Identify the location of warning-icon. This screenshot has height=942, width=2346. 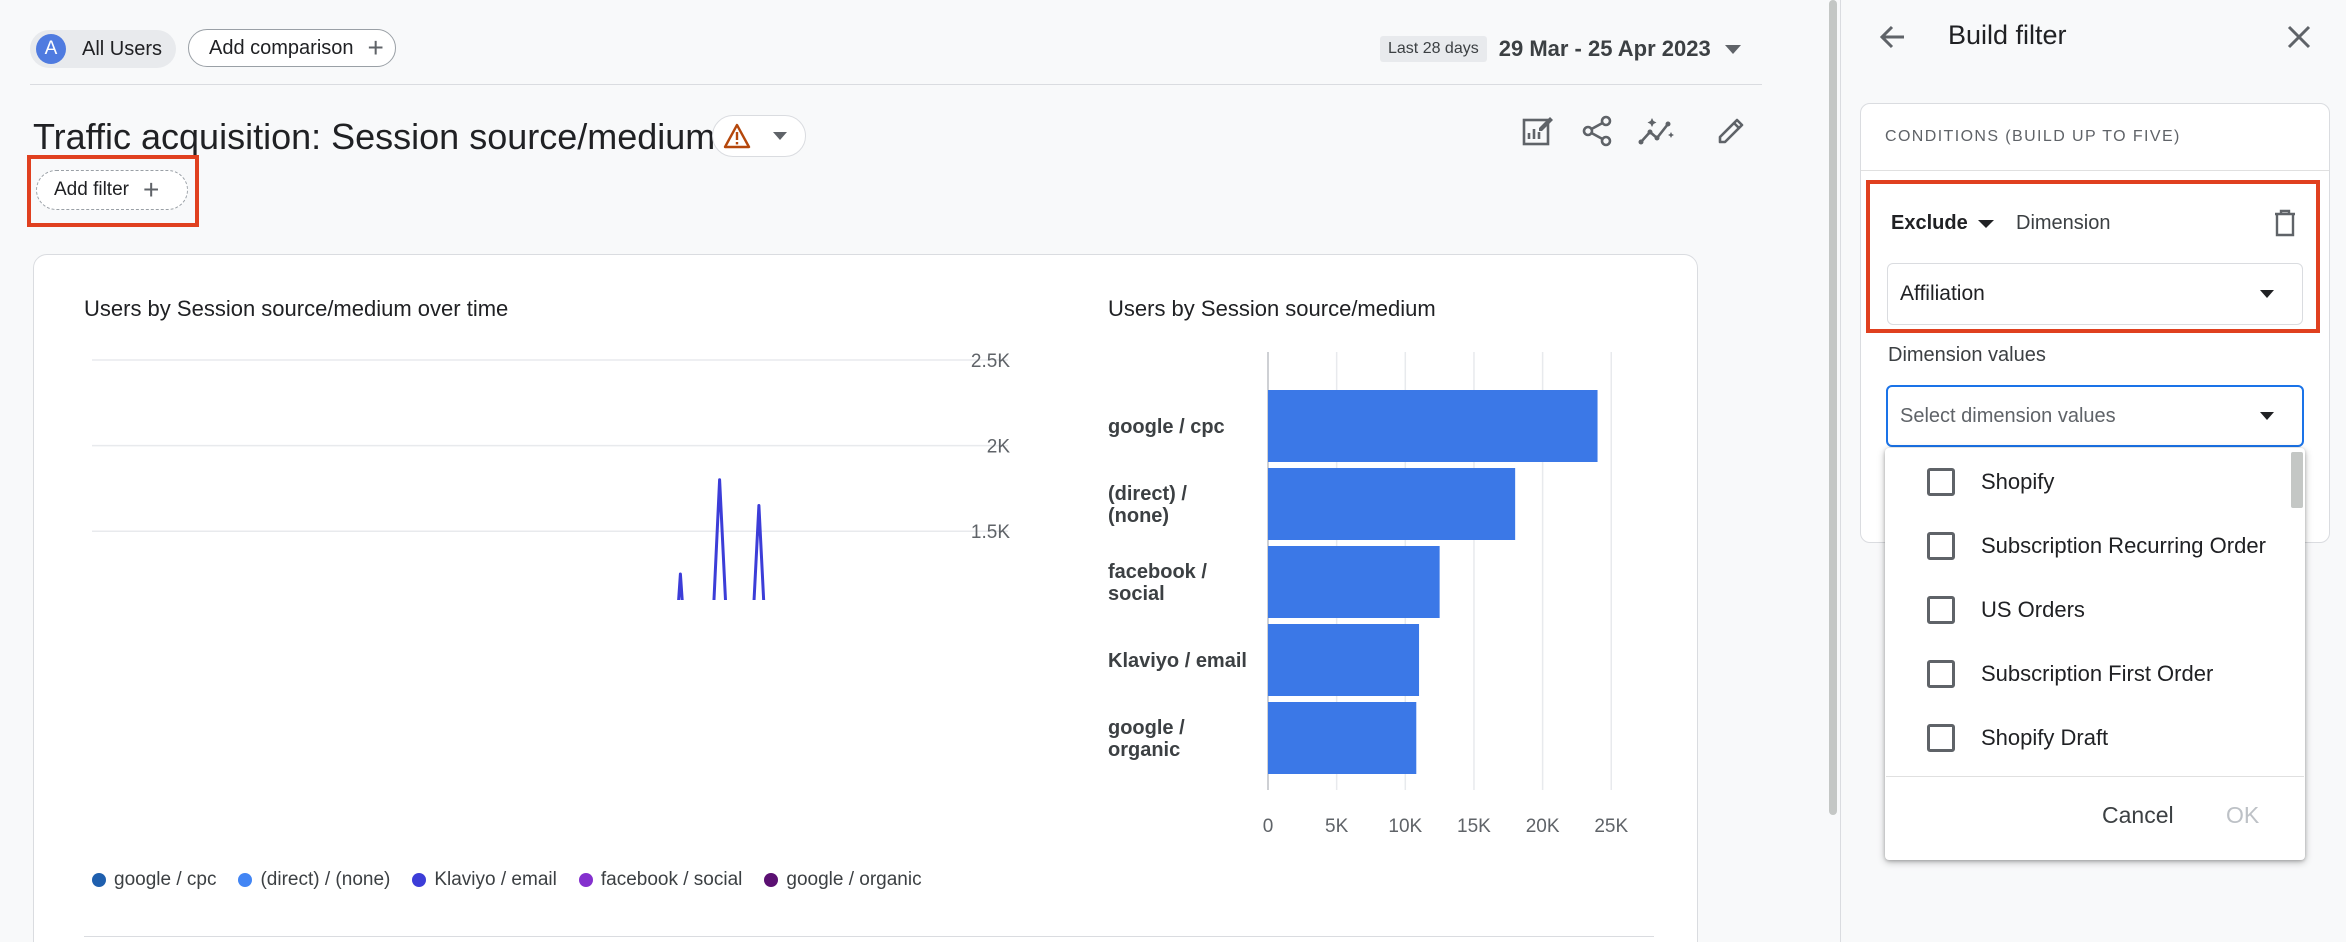
(737, 136).